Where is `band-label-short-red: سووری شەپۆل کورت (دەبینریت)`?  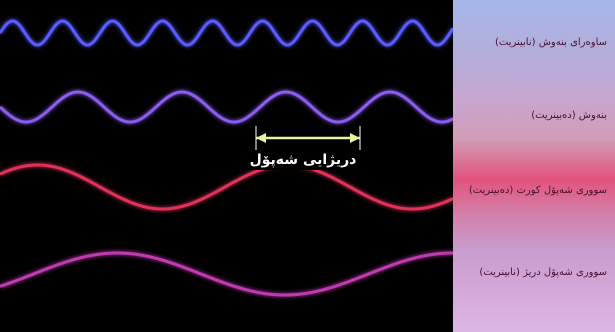 band-label-short-red: سووری شەپۆل کورت (دەبینریت) is located at coordinates (537, 190).